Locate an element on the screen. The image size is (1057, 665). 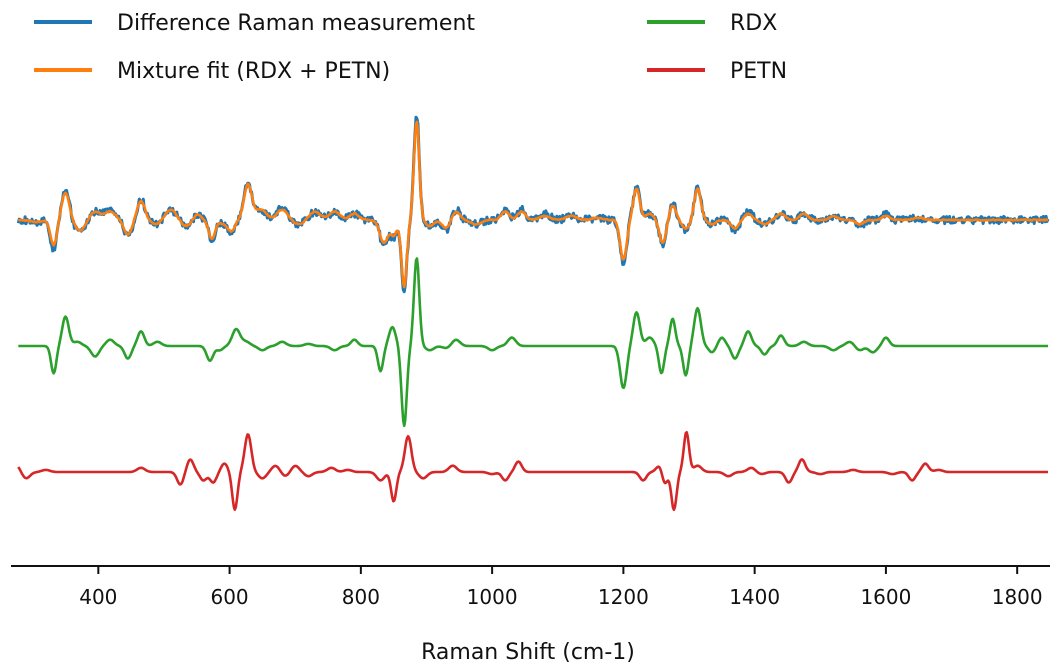
x-tick-label: 1600 is located at coordinates (885, 597).